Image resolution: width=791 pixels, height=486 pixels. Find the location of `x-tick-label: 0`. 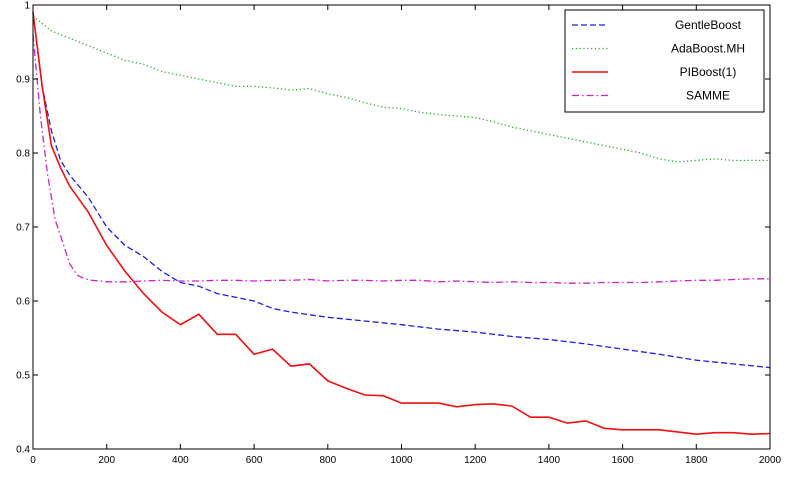

x-tick-label: 0 is located at coordinates (33, 460).